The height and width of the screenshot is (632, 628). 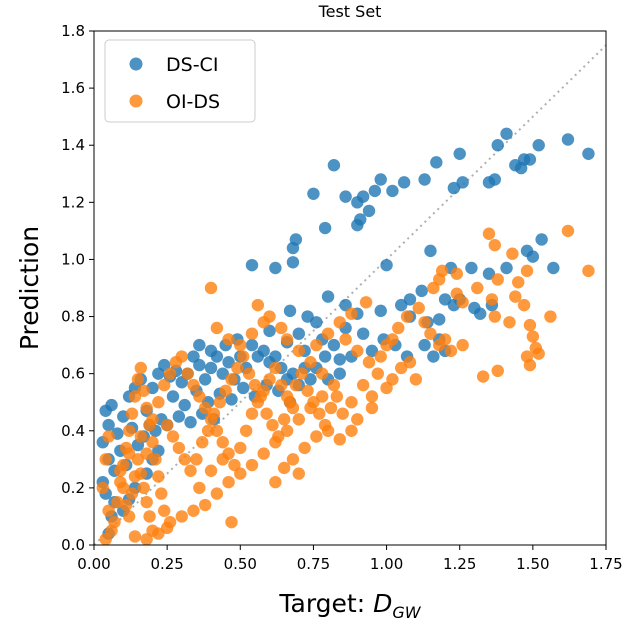 I want to click on x-tick-label: 1.25, so click(x=459, y=564).